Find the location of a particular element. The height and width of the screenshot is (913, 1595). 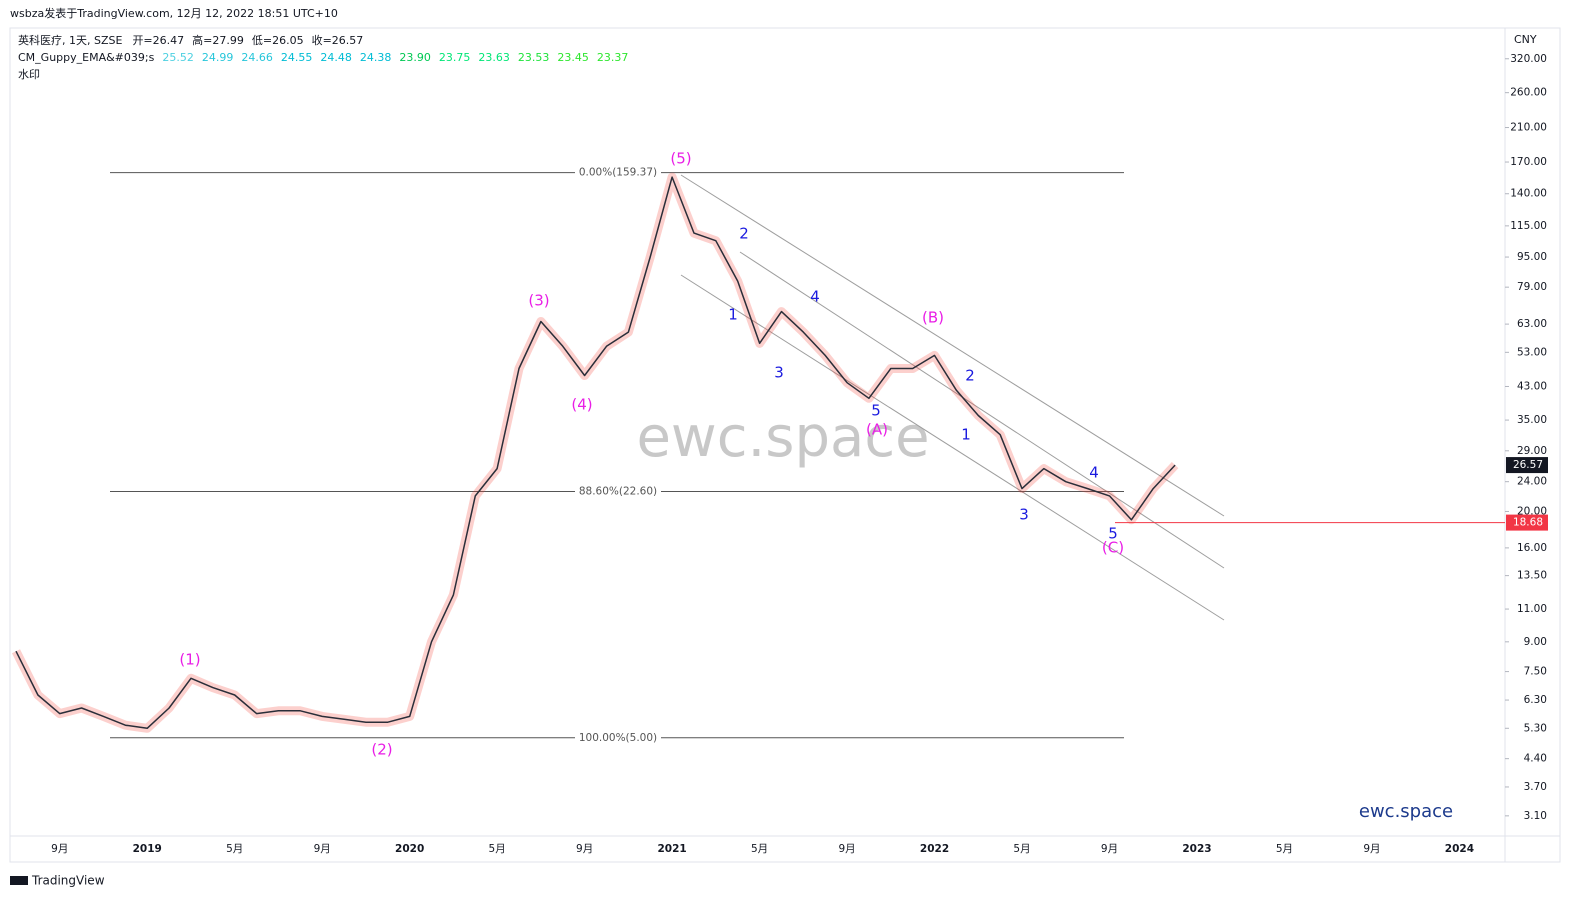

y-tick-label: 11.00 is located at coordinates (1532, 609).